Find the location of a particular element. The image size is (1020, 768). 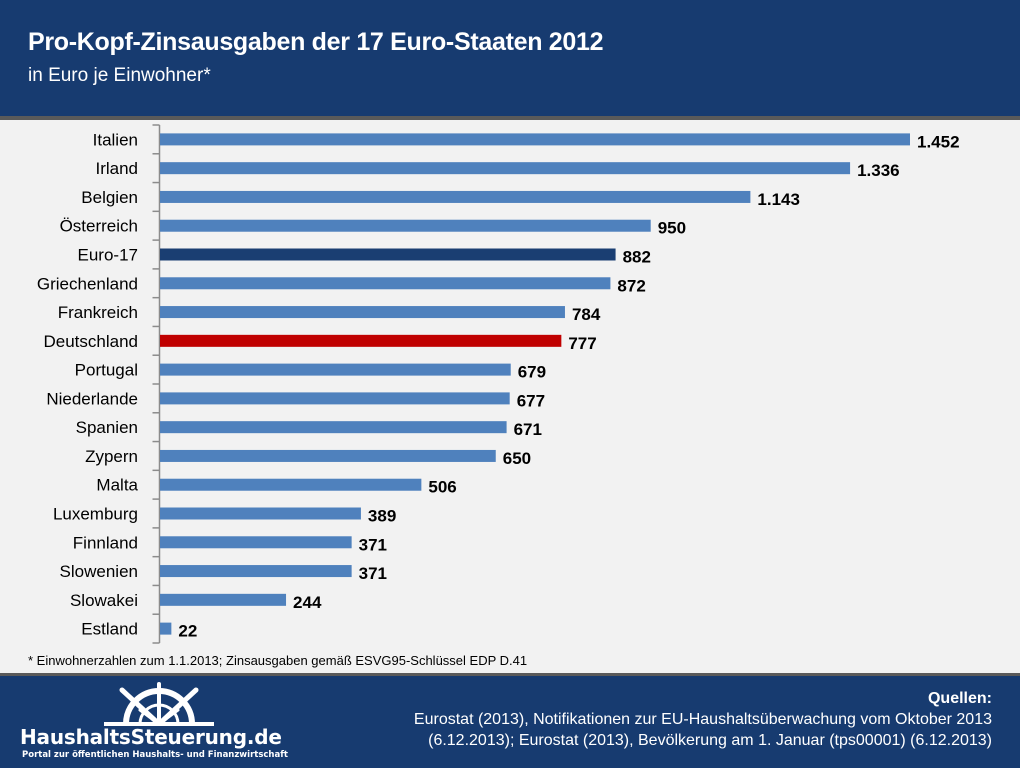

bar-irland is located at coordinates (505, 168).